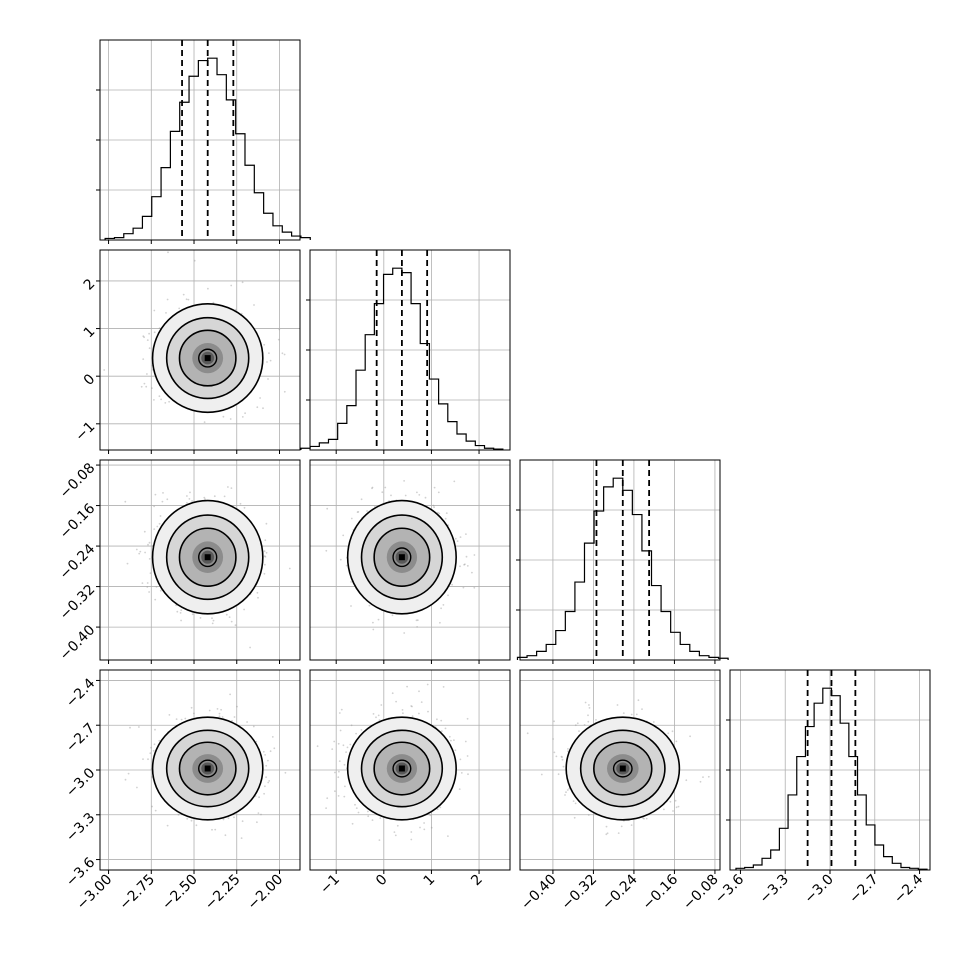  What do you see at coordinates (729, 888) in the screenshot?
I see `tick-label-x: −3.6` at bounding box center [729, 888].